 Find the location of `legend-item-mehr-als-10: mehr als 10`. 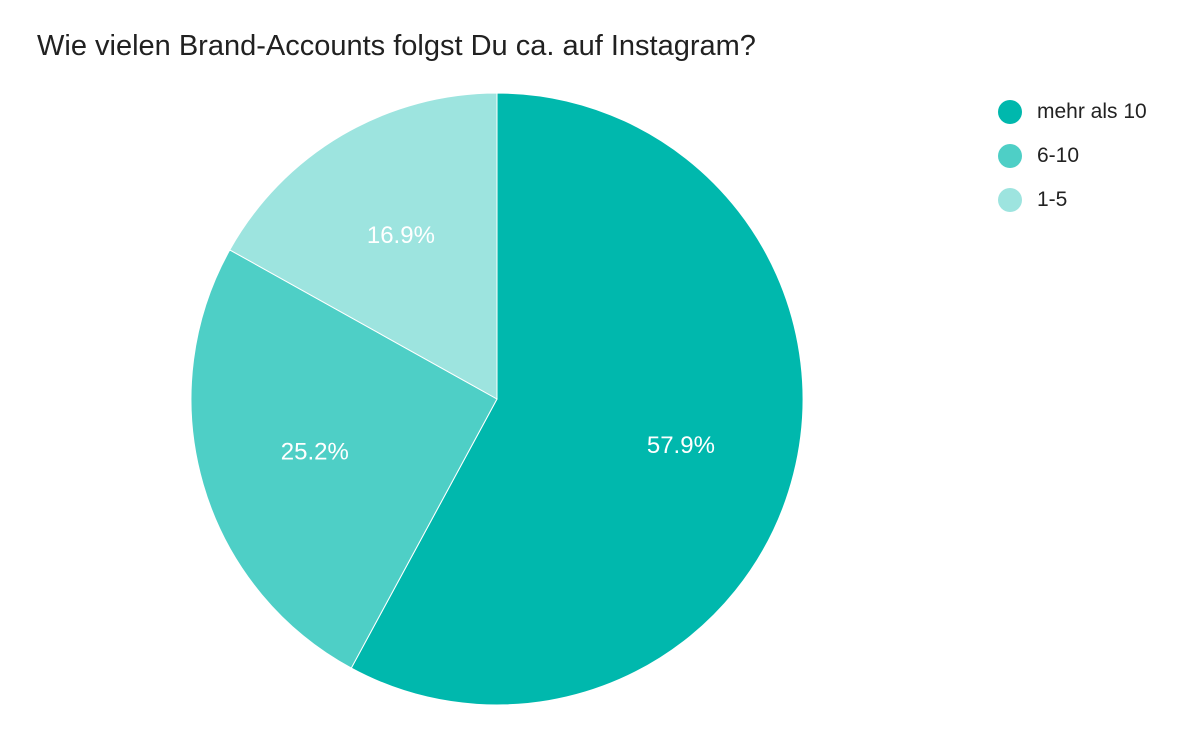

legend-item-mehr-als-10: mehr als 10 is located at coordinates (1072, 112).